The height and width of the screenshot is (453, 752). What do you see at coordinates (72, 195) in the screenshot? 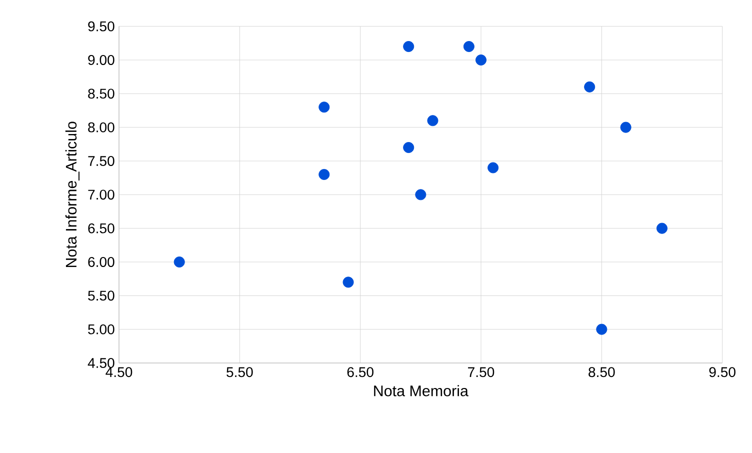
I see `y-axis-title: Nota Informe_Articulo` at bounding box center [72, 195].